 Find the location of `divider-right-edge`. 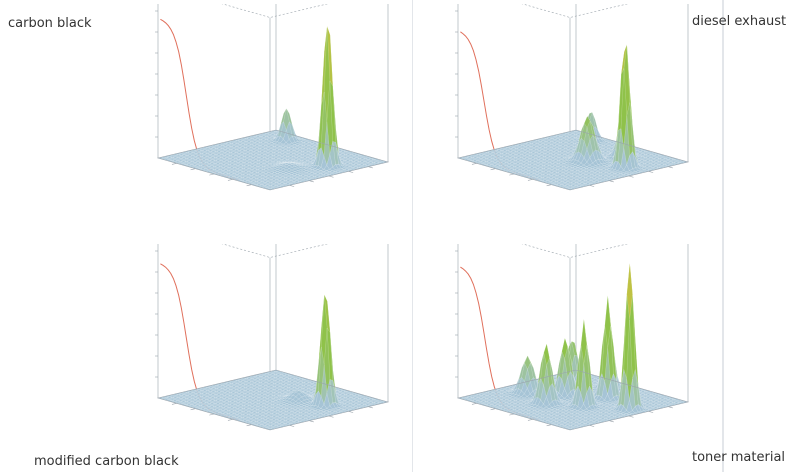

divider-right-edge is located at coordinates (723, 236).